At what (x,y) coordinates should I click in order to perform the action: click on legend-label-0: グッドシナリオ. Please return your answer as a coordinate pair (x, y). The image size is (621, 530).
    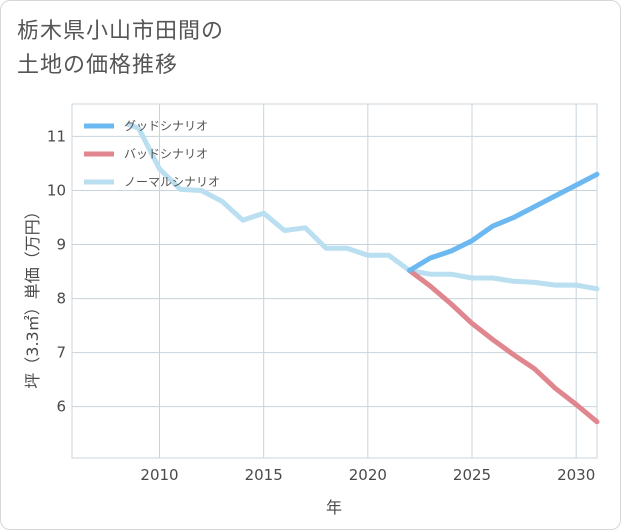
    Looking at the image, I should click on (166, 126).